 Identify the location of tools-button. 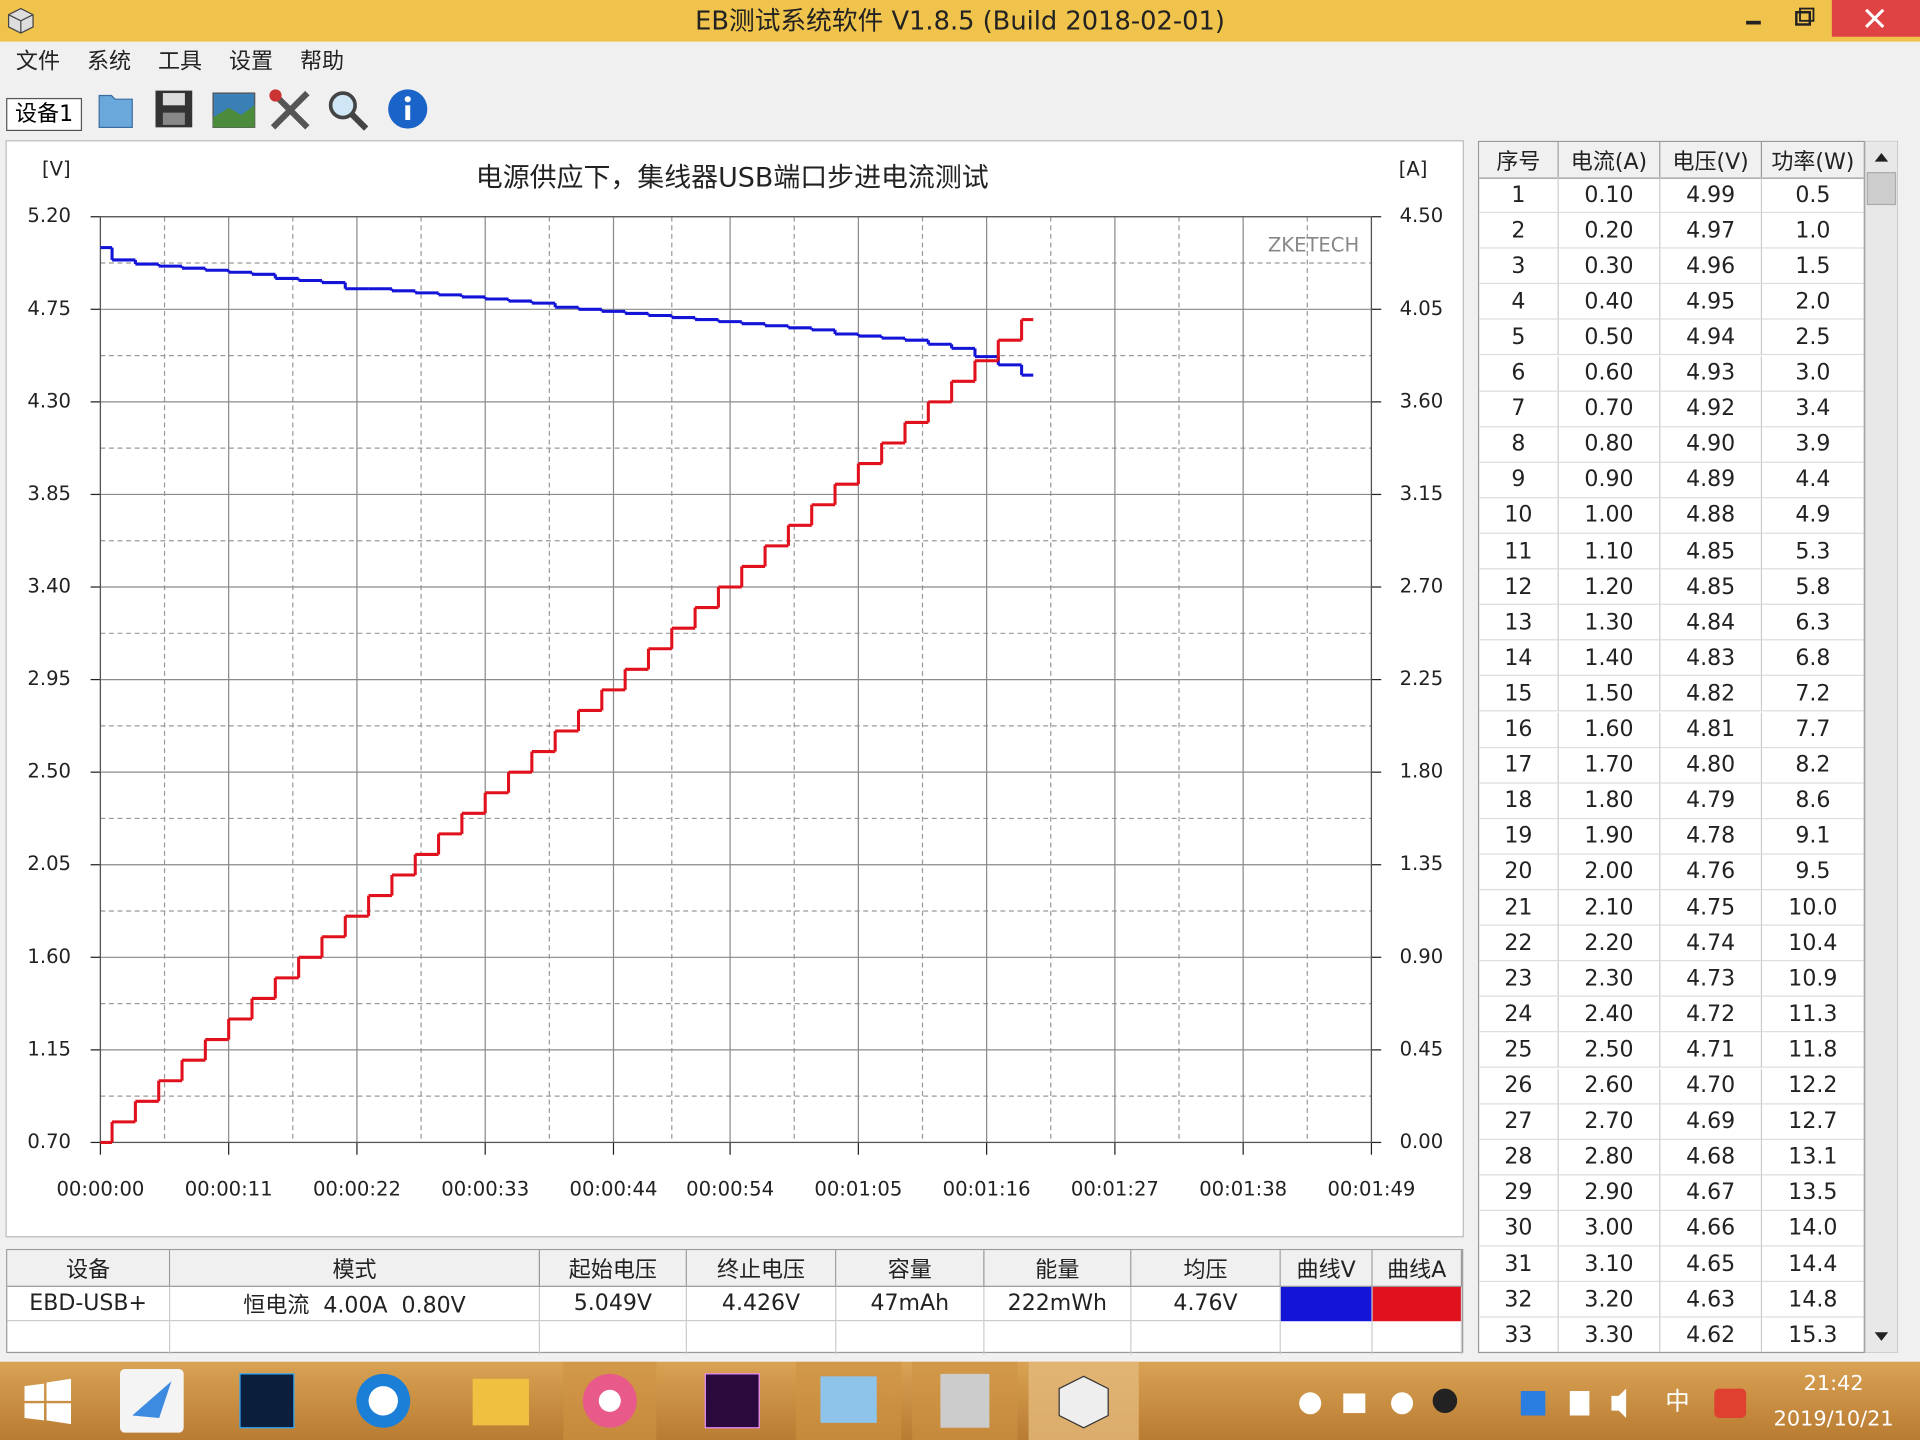
(289, 109).